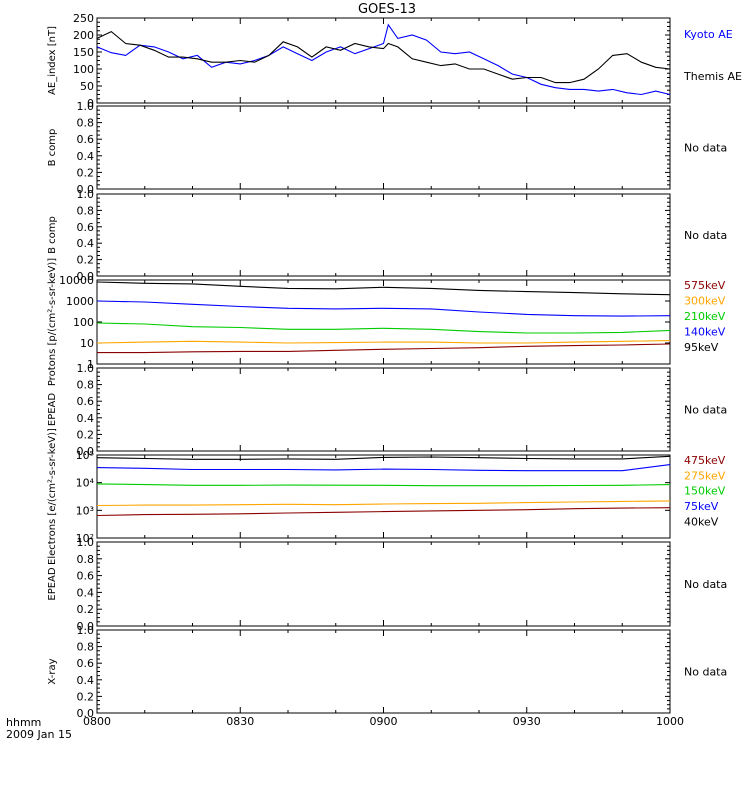  What do you see at coordinates (701, 347) in the screenshot?
I see `legend-entry: 95keV` at bounding box center [701, 347].